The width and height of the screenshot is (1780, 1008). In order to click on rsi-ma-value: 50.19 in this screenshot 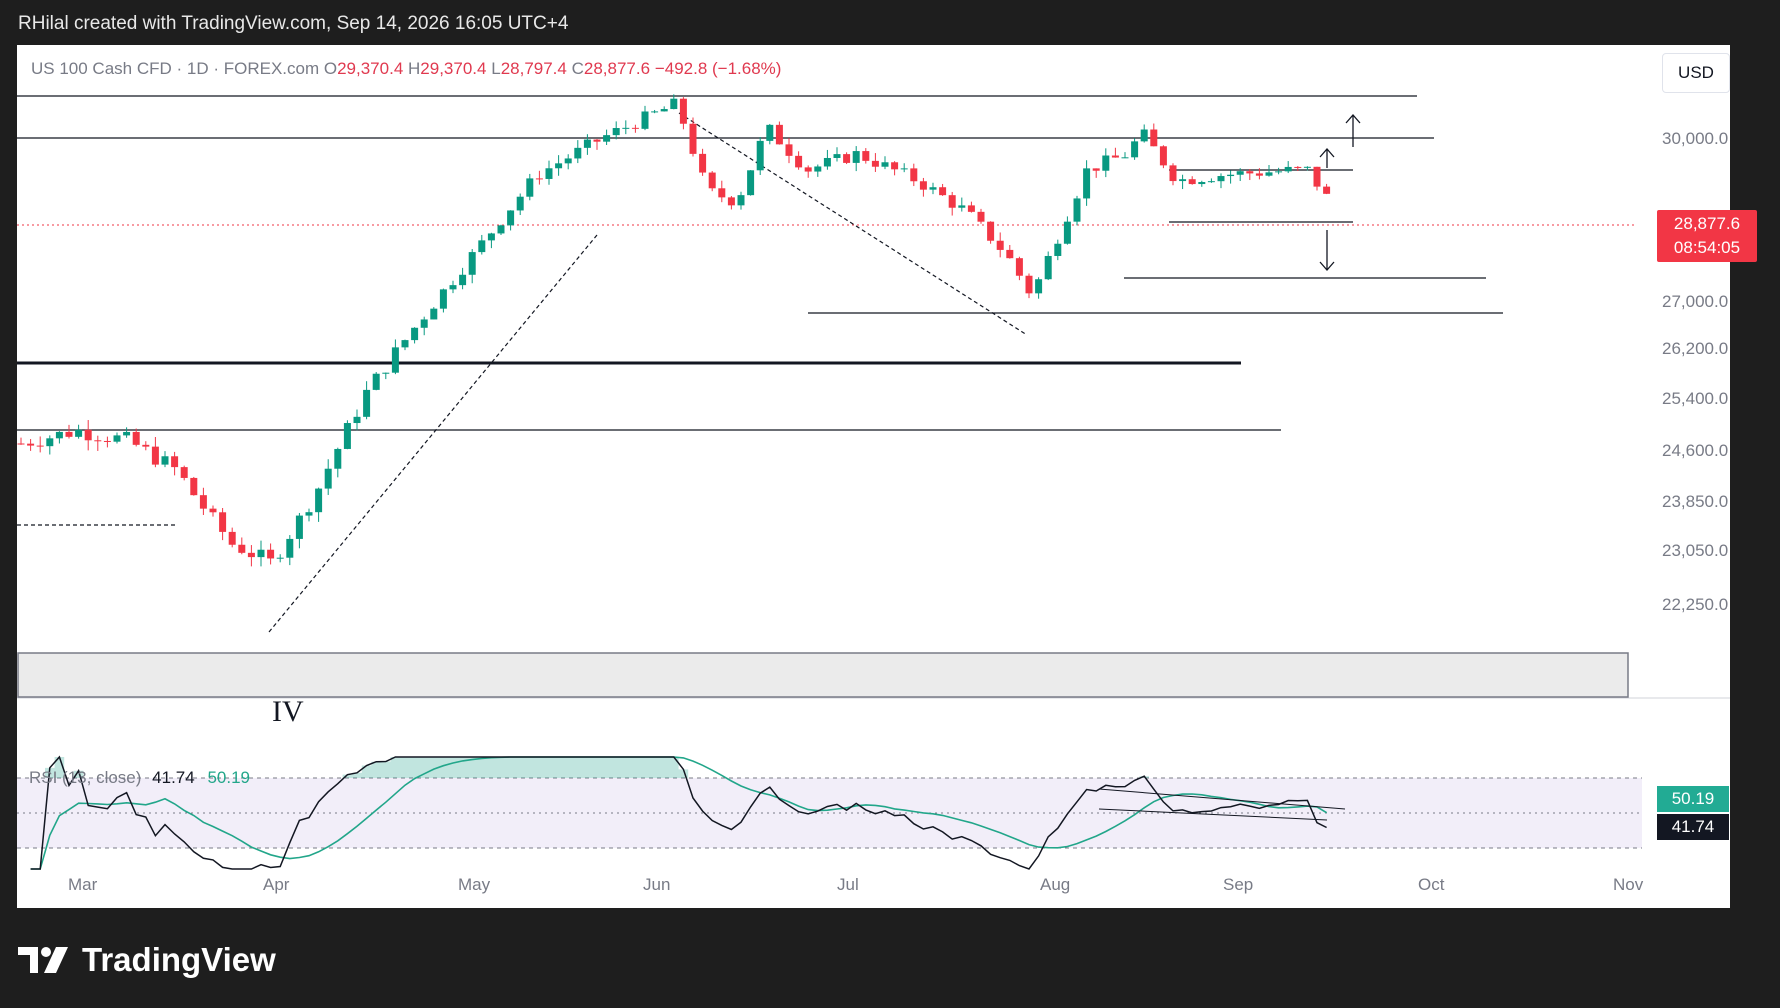, I will do `click(228, 777)`.